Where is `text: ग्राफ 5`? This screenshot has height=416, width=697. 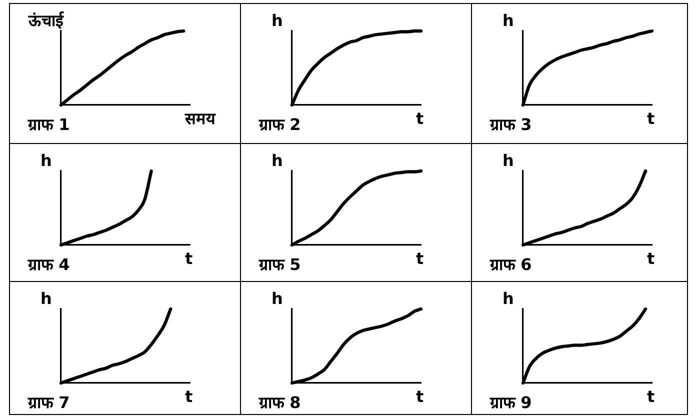 text: ग्राफ 5 is located at coordinates (280, 264).